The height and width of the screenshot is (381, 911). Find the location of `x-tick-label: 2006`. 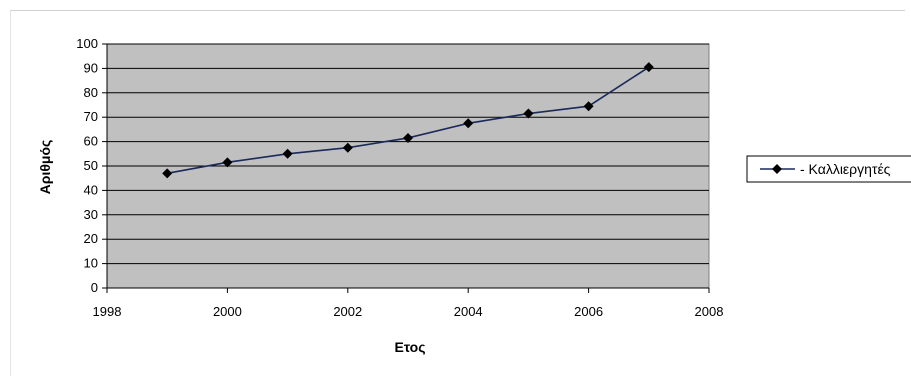

x-tick-label: 2006 is located at coordinates (588, 311).